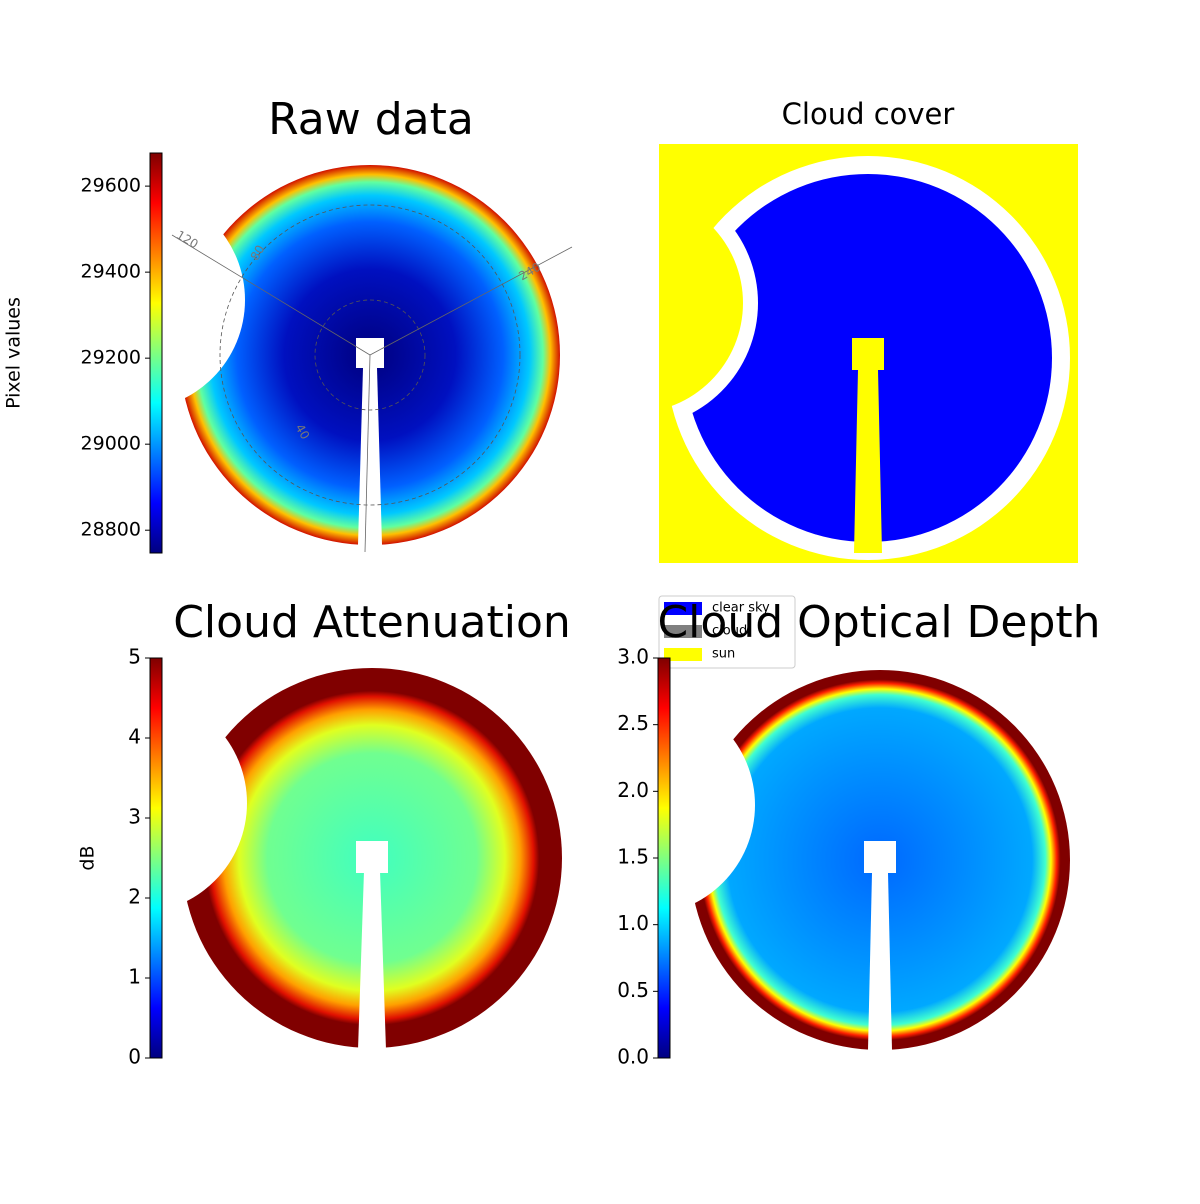  Describe the element at coordinates (134, 1057) in the screenshot. I see `colorbar-tick-label: 0` at that location.